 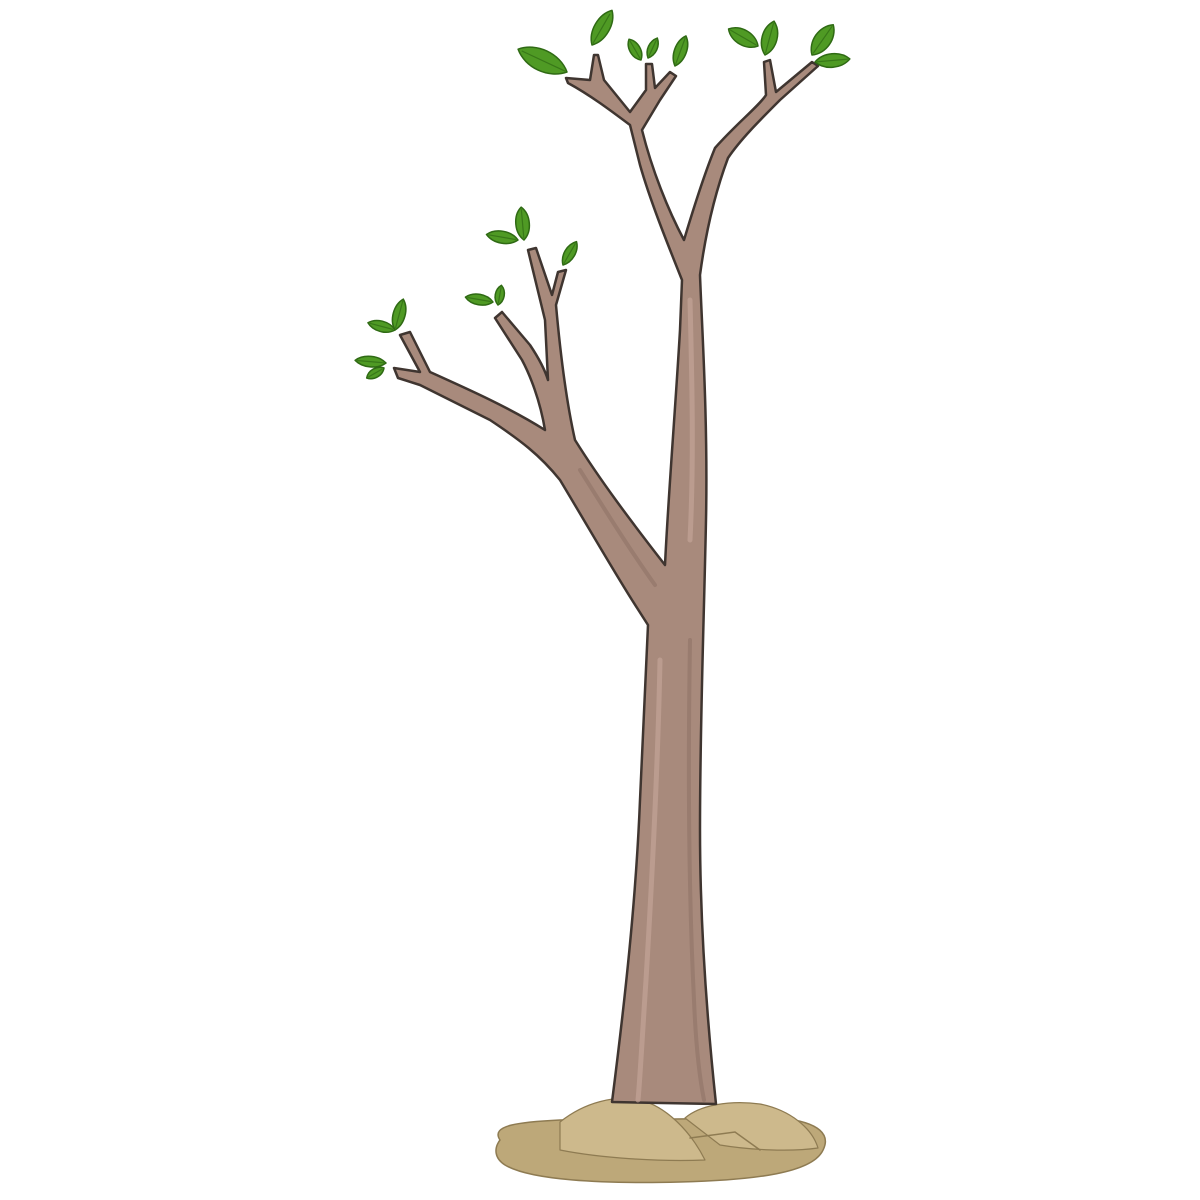 What do you see at coordinates (696, 870) in the screenshot?
I see `trunk-shade` at bounding box center [696, 870].